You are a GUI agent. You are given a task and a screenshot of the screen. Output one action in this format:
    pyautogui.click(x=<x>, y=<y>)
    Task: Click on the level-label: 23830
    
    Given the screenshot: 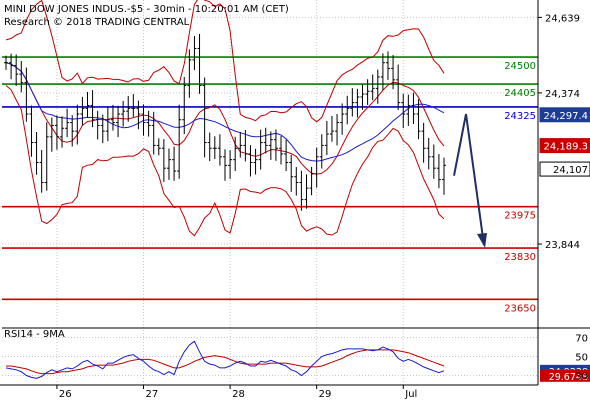 What is the action you would take?
    pyautogui.click(x=520, y=257)
    